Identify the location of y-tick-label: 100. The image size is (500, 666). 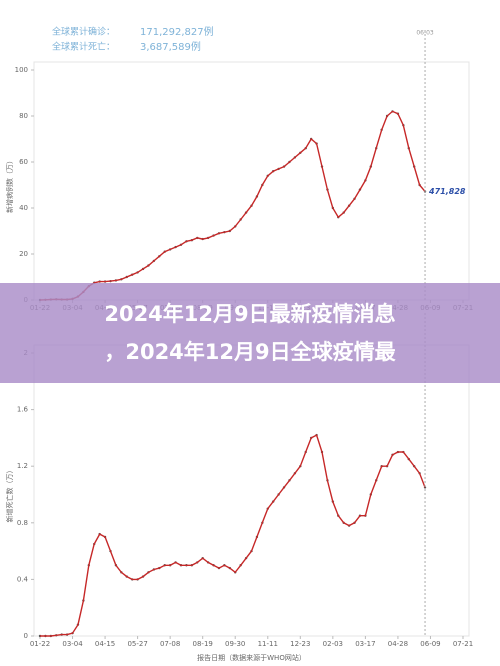
(21, 70).